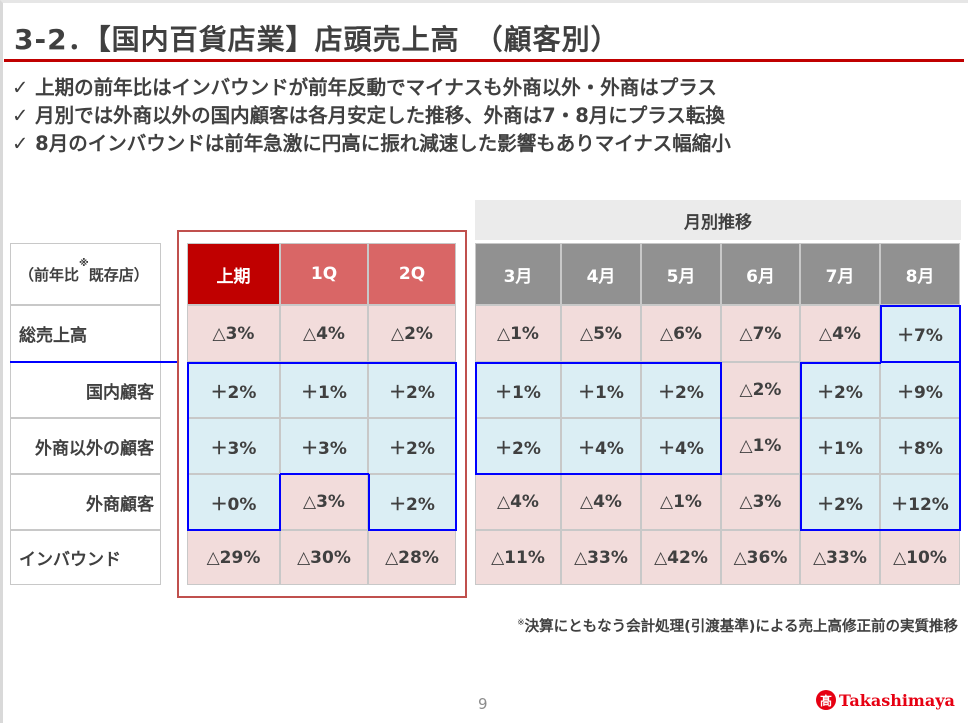 The image size is (968, 723). I want to click on column-header: 1Q, so click(324, 274).